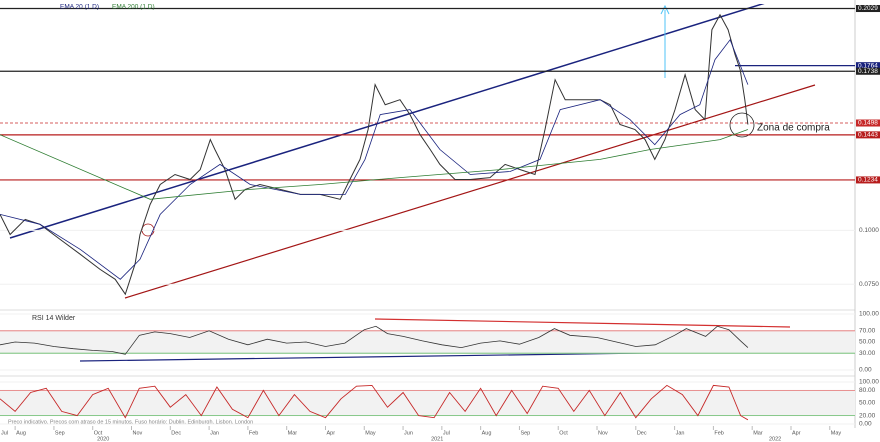 This screenshot has height=442, width=880. What do you see at coordinates (869, 284) in the screenshot?
I see `y-tick-label: 0.0750` at bounding box center [869, 284].